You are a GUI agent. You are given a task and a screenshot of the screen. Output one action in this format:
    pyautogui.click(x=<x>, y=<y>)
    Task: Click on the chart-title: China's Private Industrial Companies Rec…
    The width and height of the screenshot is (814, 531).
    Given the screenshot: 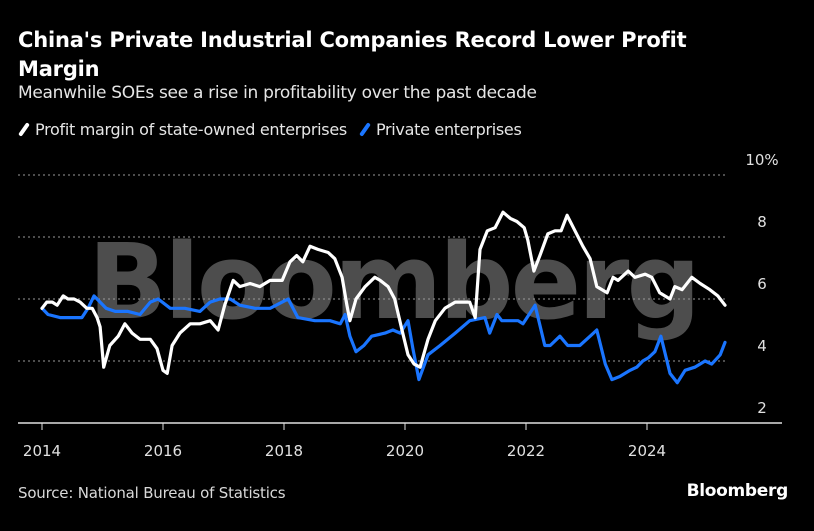 What is the action you would take?
    pyautogui.click(x=352, y=54)
    